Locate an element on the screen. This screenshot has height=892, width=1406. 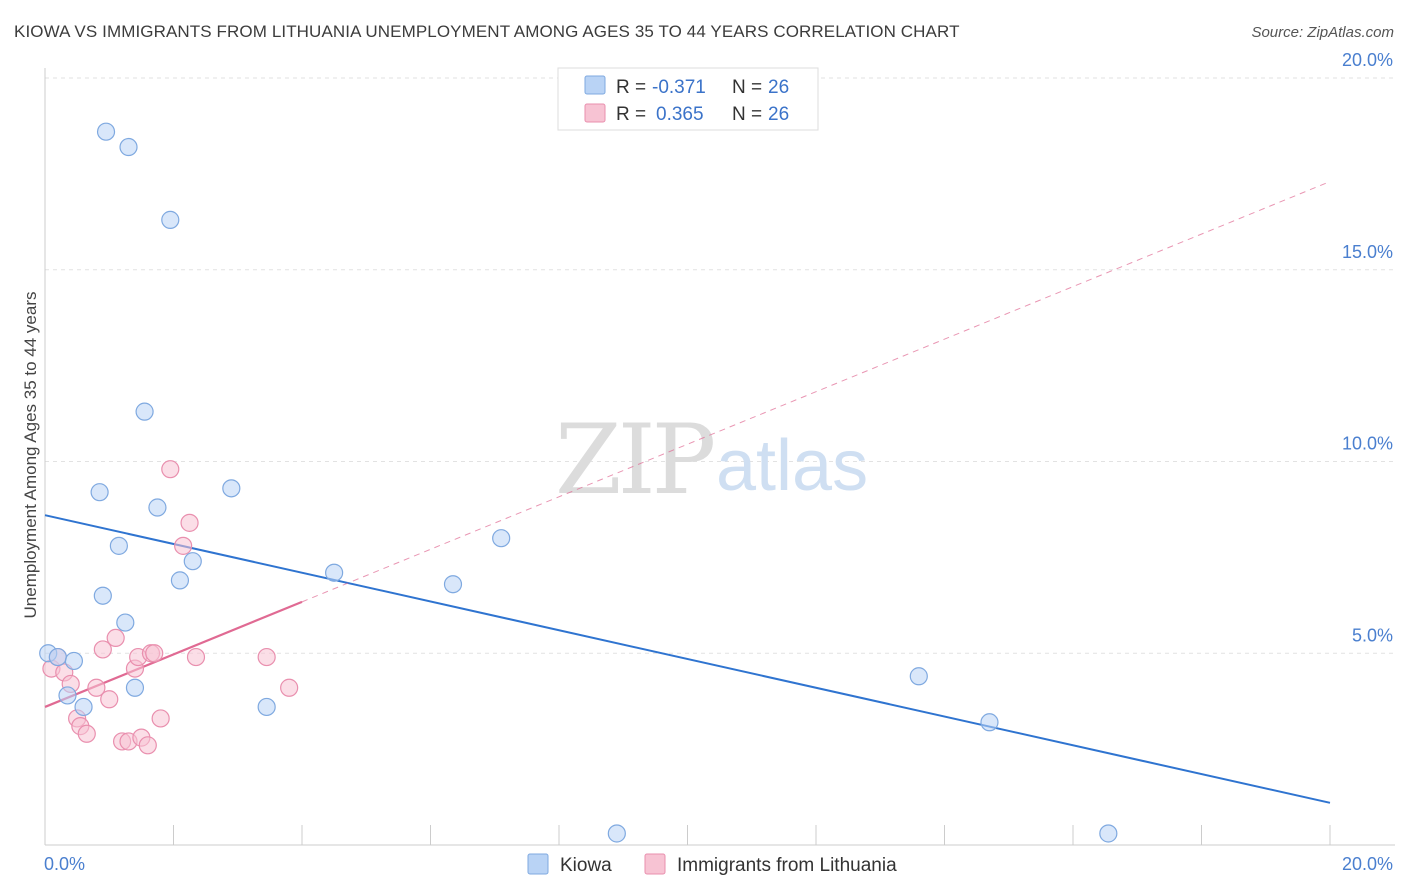
y-tick-label: 5.0% is located at coordinates (1372, 635).